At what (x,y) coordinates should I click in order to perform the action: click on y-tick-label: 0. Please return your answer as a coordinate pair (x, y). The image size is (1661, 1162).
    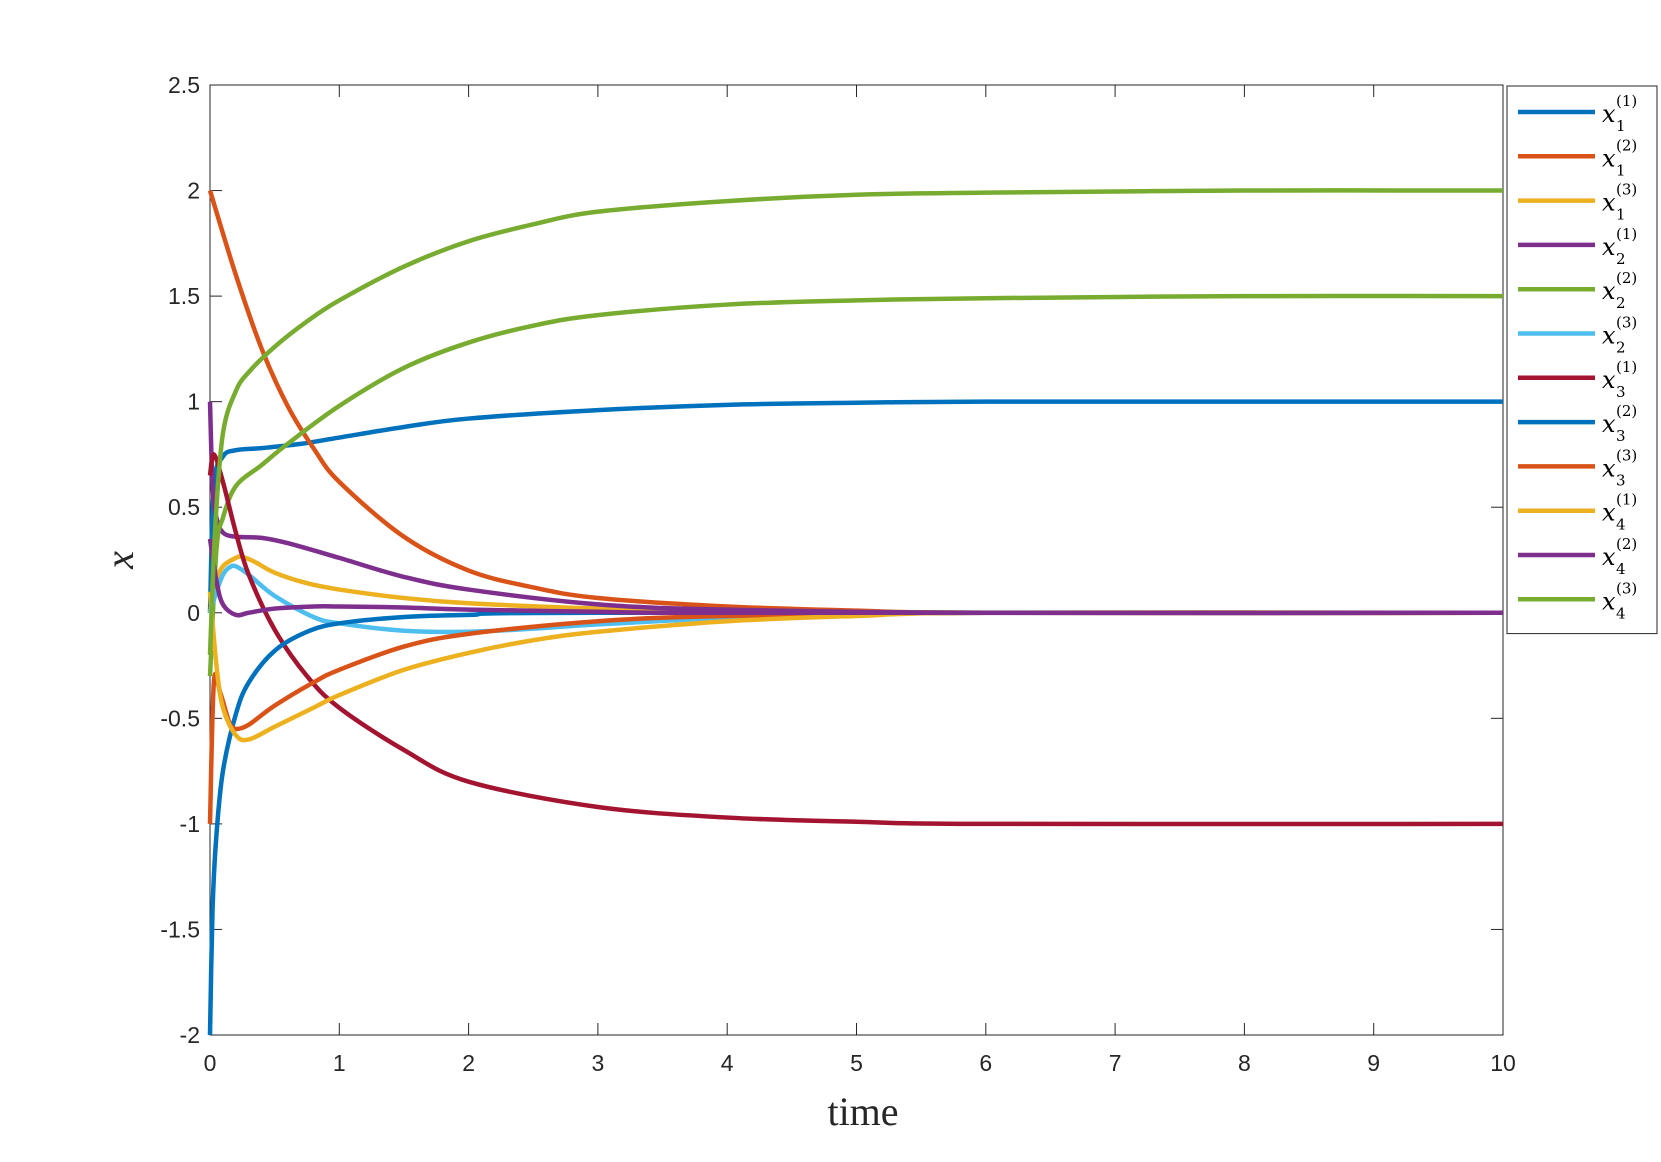
    Looking at the image, I should click on (193, 613).